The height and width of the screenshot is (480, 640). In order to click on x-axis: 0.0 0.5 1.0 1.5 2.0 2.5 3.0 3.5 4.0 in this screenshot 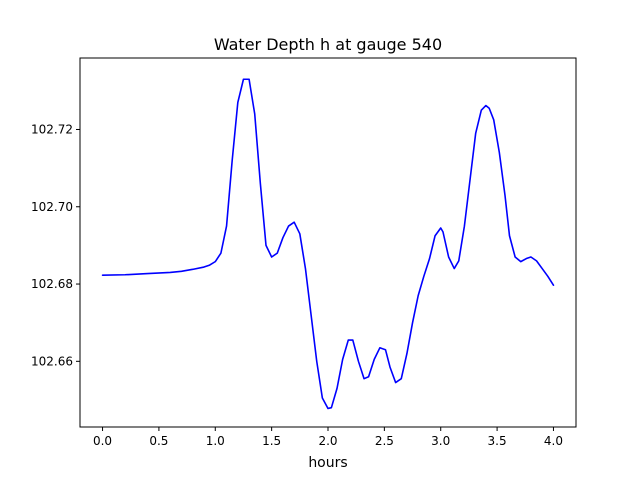, I will do `click(328, 437)`.